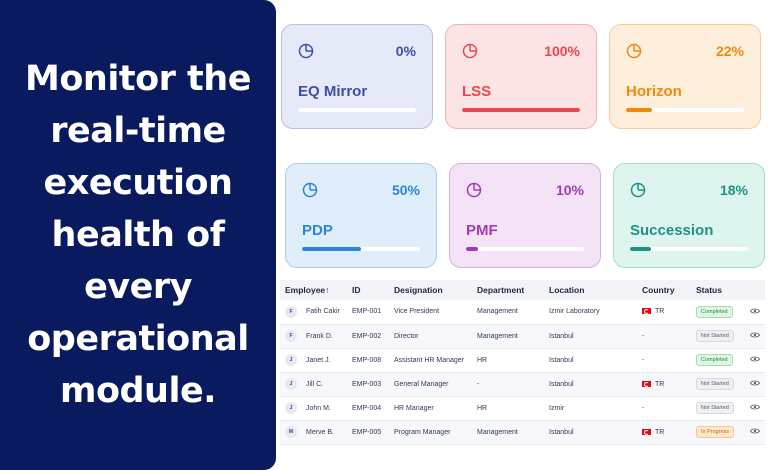 The width and height of the screenshot is (782, 470). Describe the element at coordinates (356, 290) in the screenshot. I see `column-id: ID` at that location.